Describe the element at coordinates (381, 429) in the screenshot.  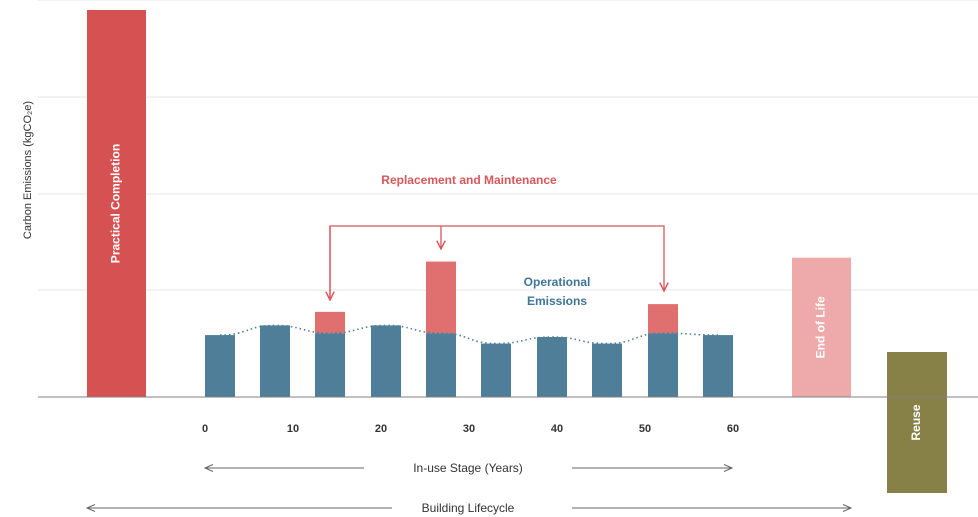
I see `x-tick-label: 20` at that location.